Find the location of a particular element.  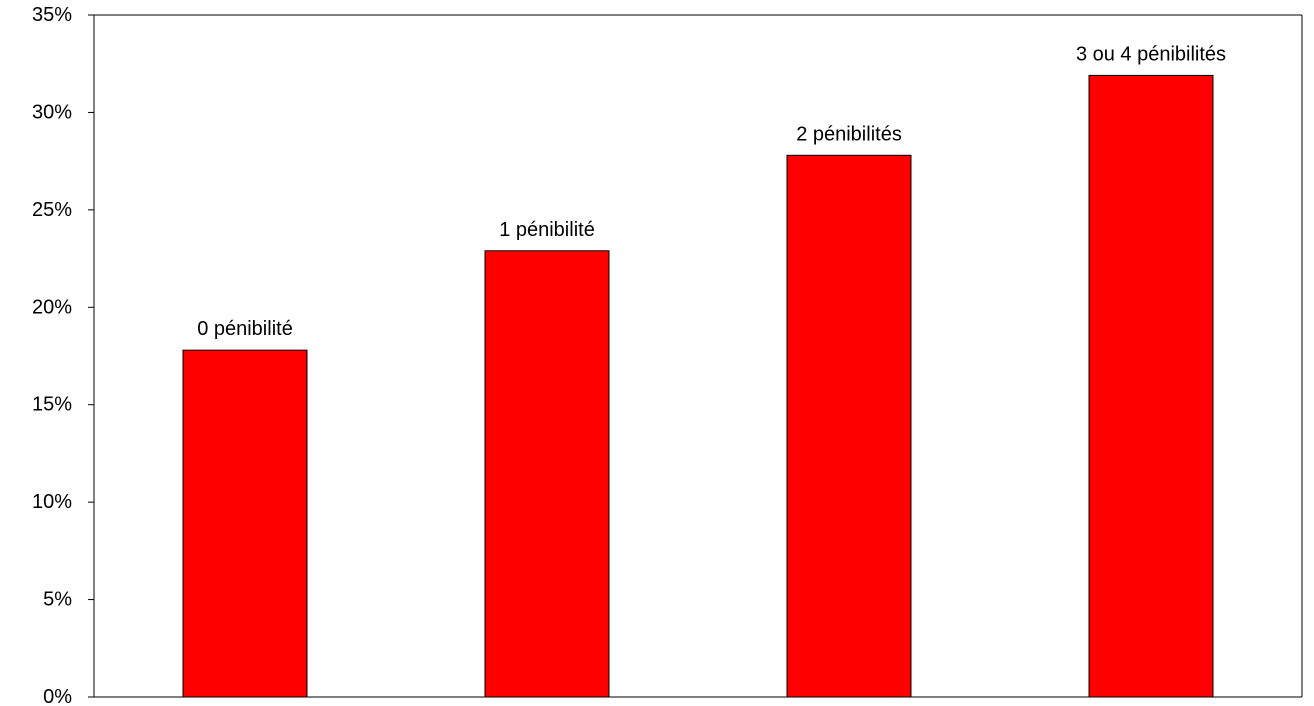

bar-data-label: 2 pénibilités is located at coordinates (849, 134).